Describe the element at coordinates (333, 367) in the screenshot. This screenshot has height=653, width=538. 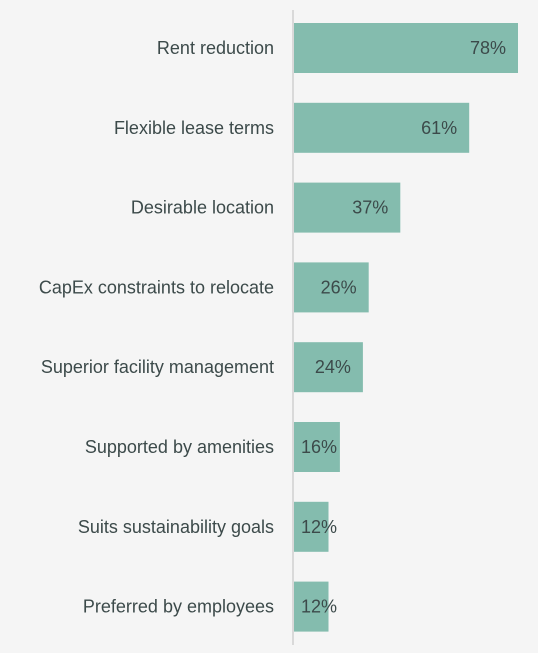
I see `value-label: 24%` at that location.